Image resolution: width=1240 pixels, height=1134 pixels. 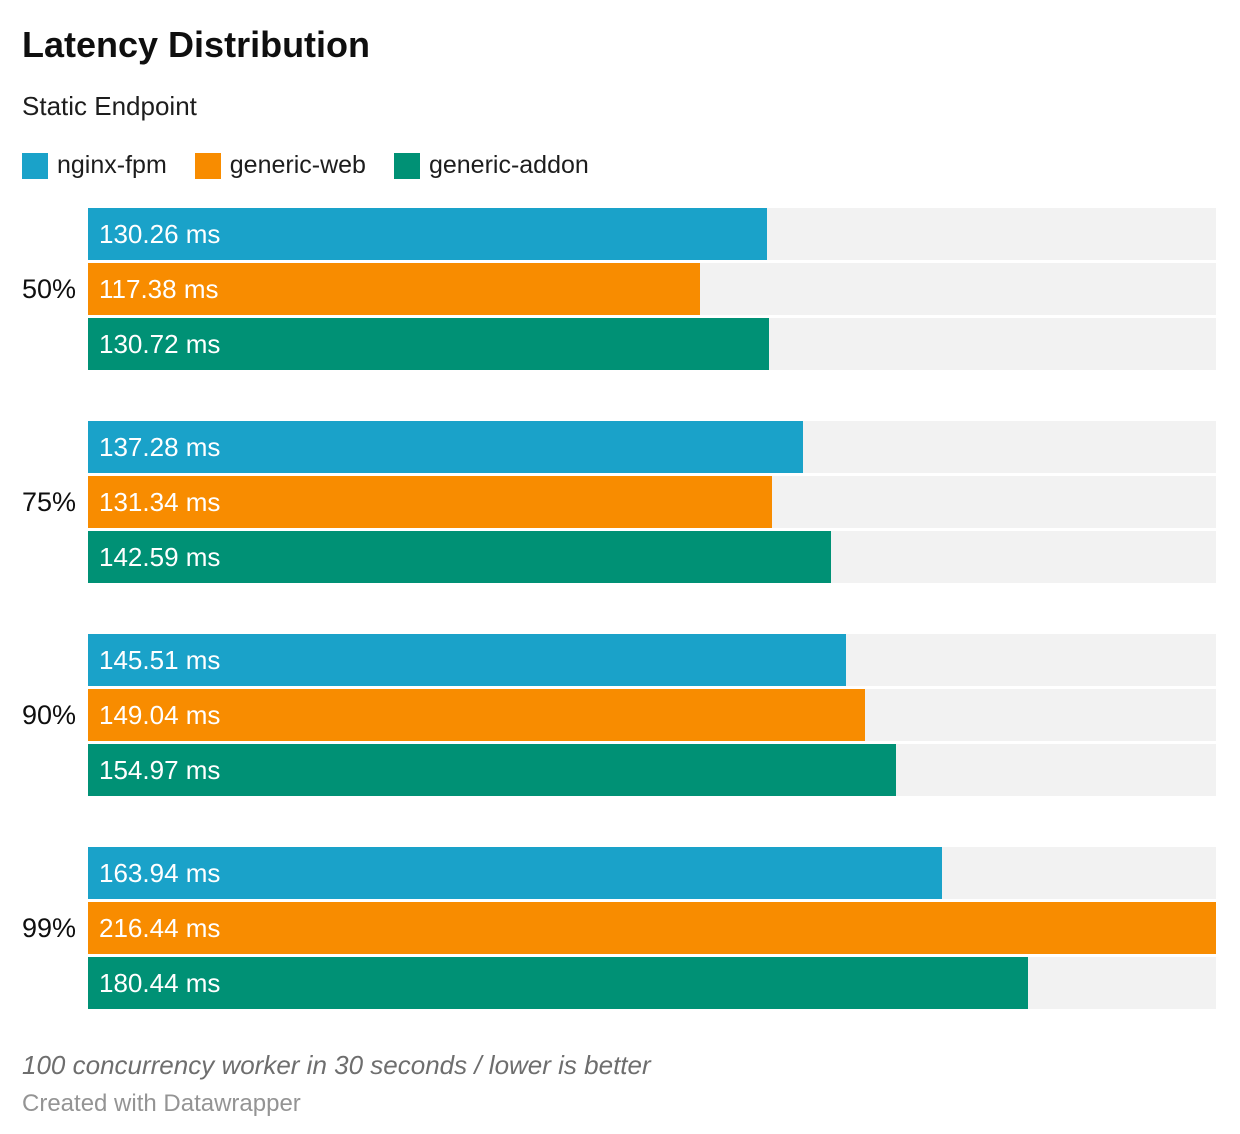 I want to click on bar-lanes: 163.94 ms 216.44 ms 180.44 ms, so click(x=652, y=928).